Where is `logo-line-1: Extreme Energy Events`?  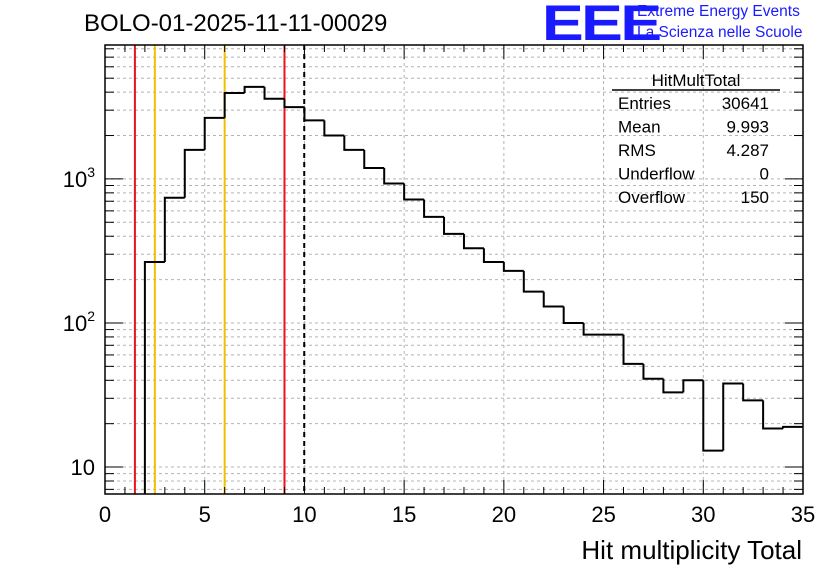 logo-line-1: Extreme Energy Events is located at coordinates (718, 11).